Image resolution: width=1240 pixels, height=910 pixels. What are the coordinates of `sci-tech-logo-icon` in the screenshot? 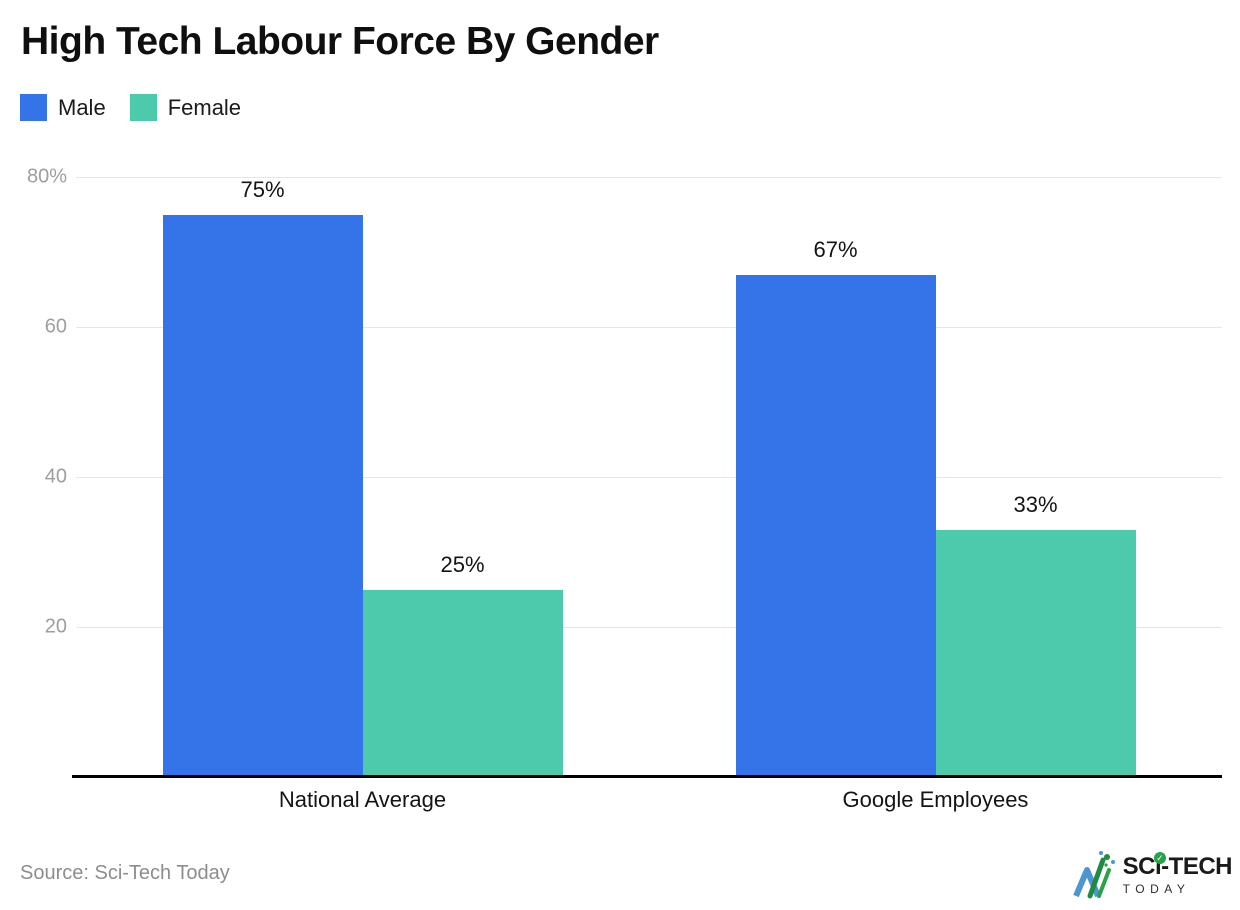 It's located at (1093, 875).